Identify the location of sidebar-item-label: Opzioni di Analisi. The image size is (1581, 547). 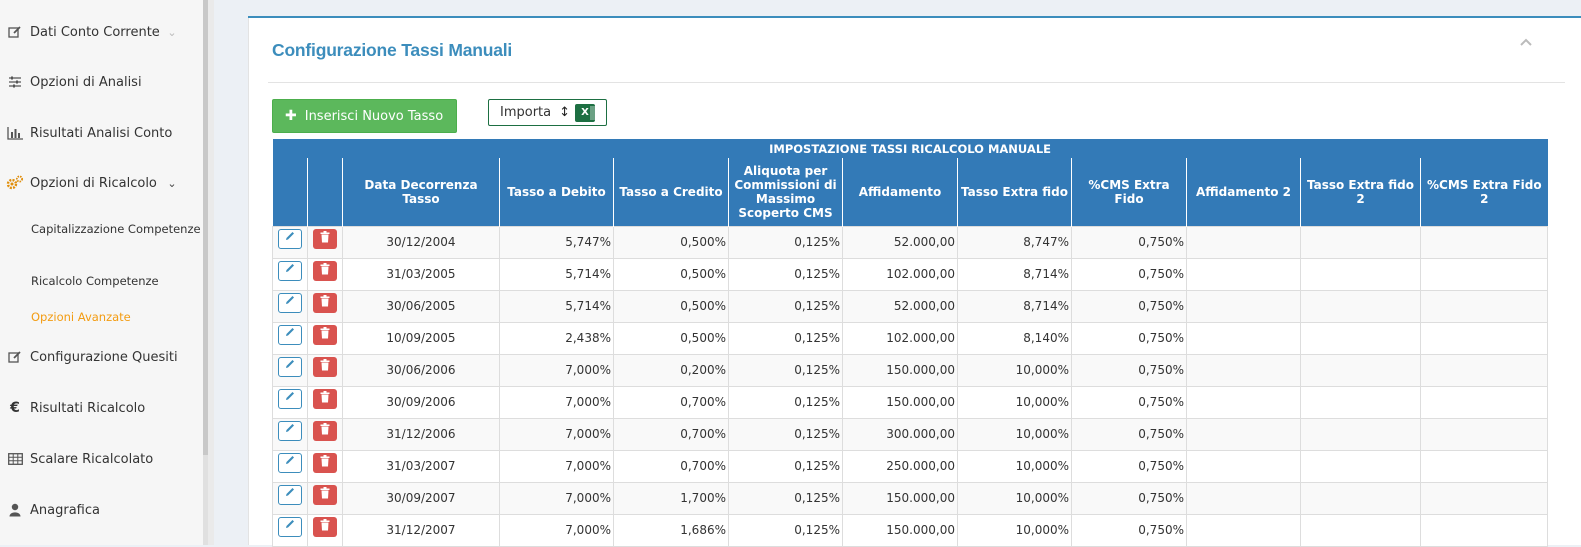
(86, 82).